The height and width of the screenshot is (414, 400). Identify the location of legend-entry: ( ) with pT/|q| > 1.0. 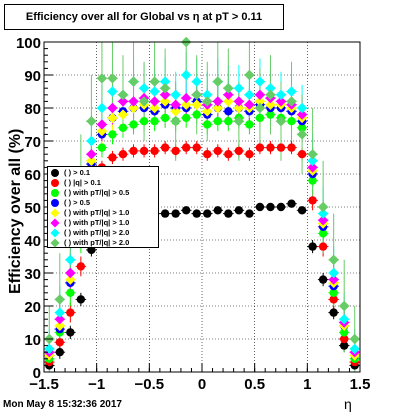
(103, 213).